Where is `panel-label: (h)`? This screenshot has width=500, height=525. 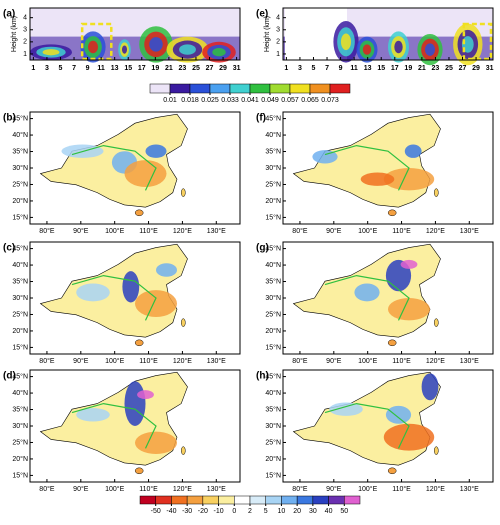 panel-label: (h) is located at coordinates (262, 376).